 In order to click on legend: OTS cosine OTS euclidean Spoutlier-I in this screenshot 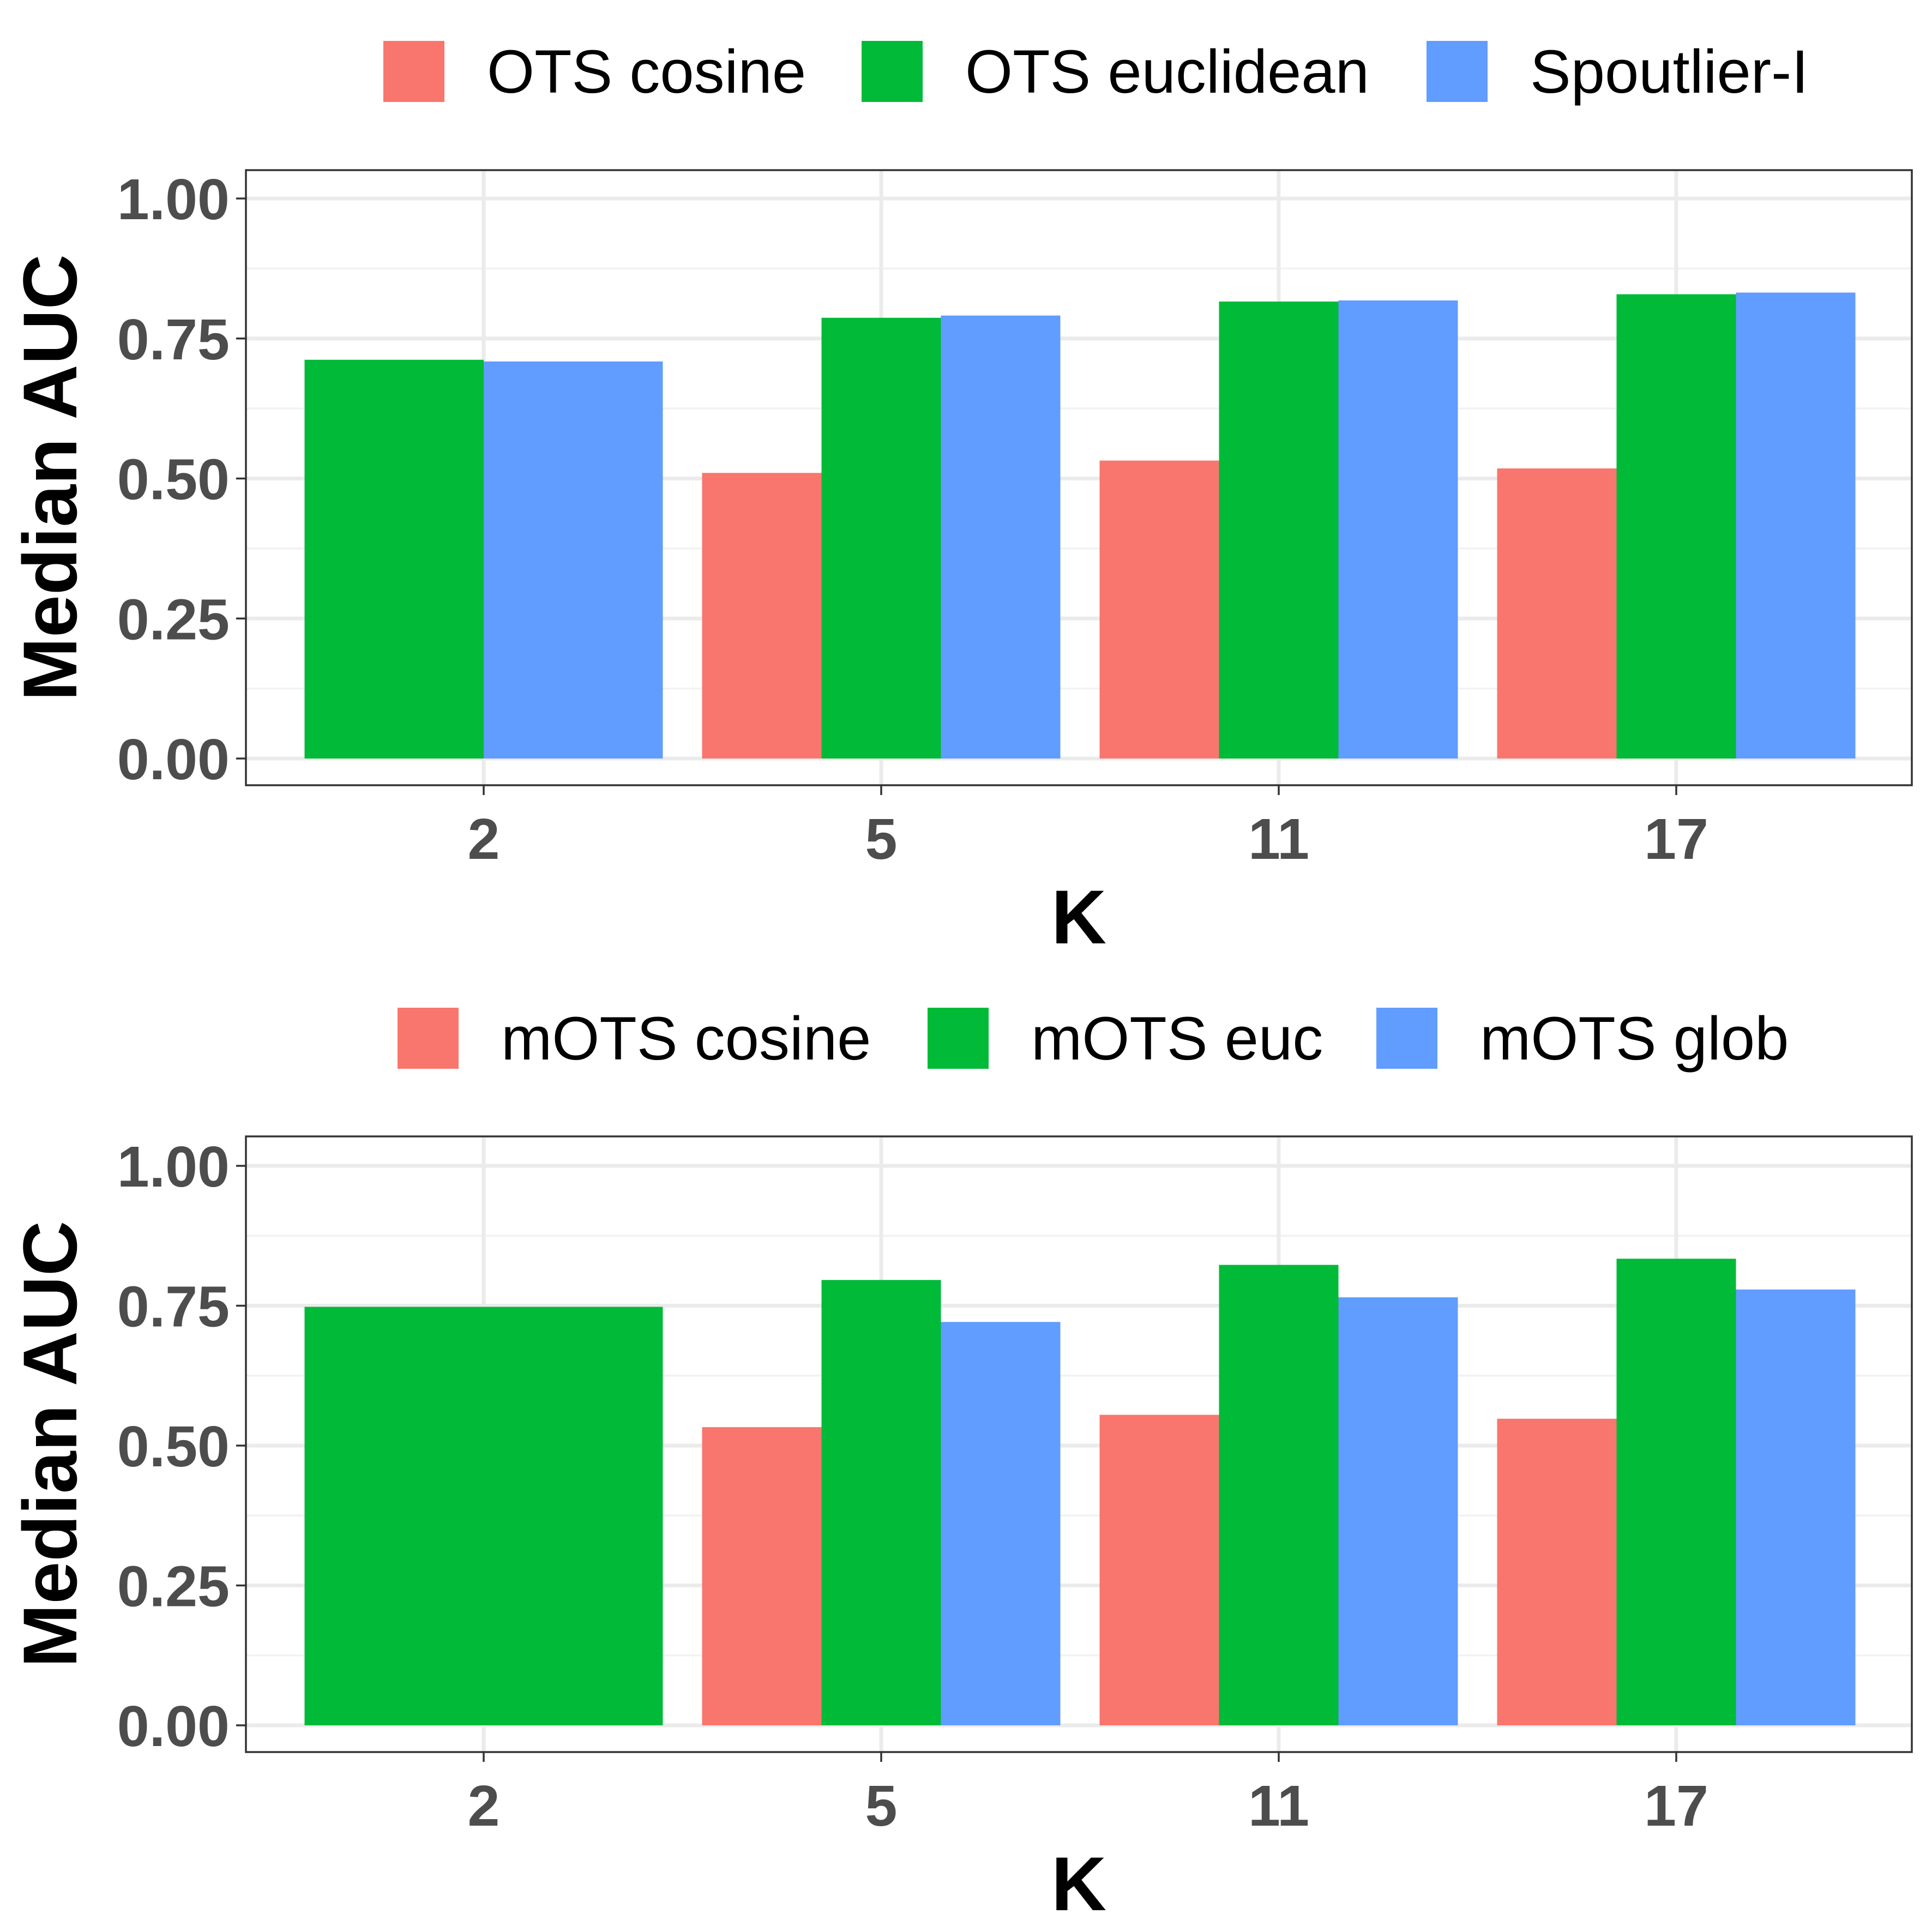, I will do `click(1095, 72)`.